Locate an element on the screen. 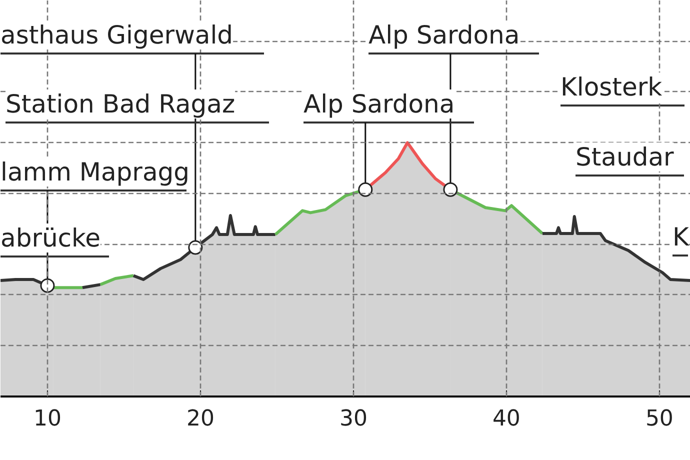  annotation: lamm Mapragg is located at coordinates (95, 172).